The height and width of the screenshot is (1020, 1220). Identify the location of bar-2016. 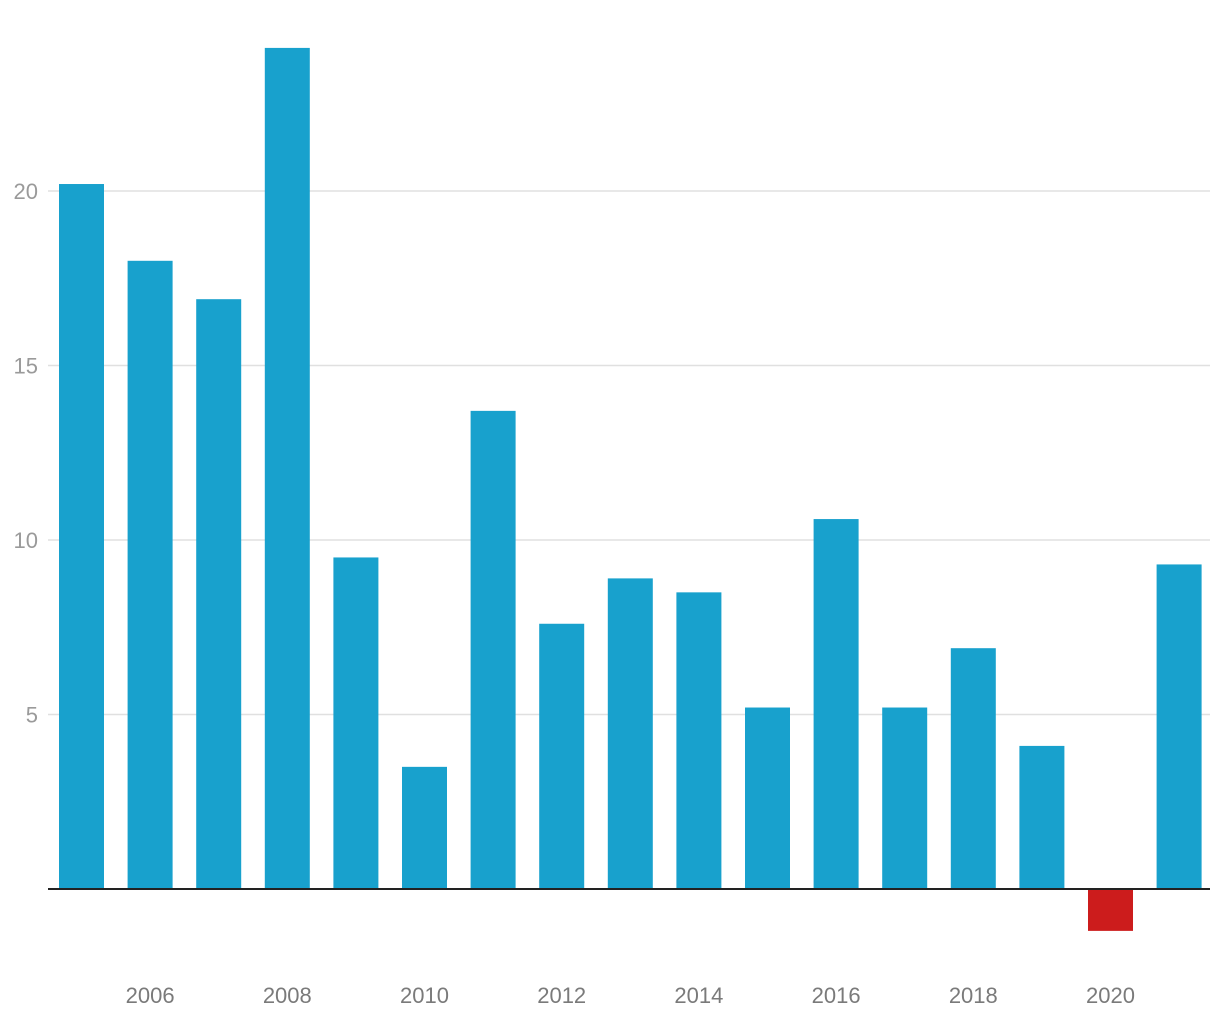
(836, 704).